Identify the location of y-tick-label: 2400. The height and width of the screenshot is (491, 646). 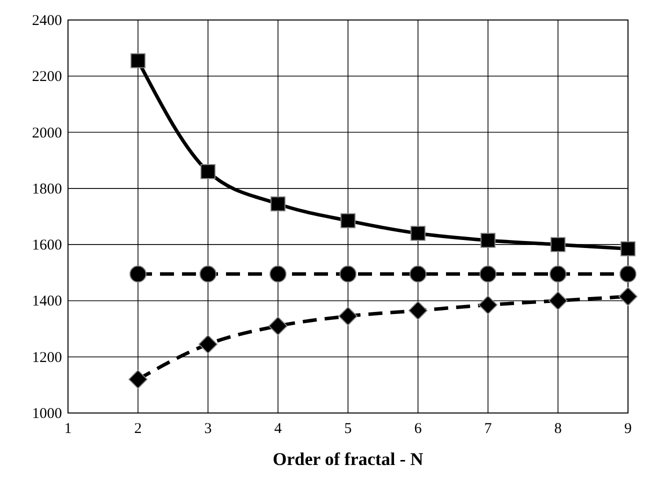
(47, 21).